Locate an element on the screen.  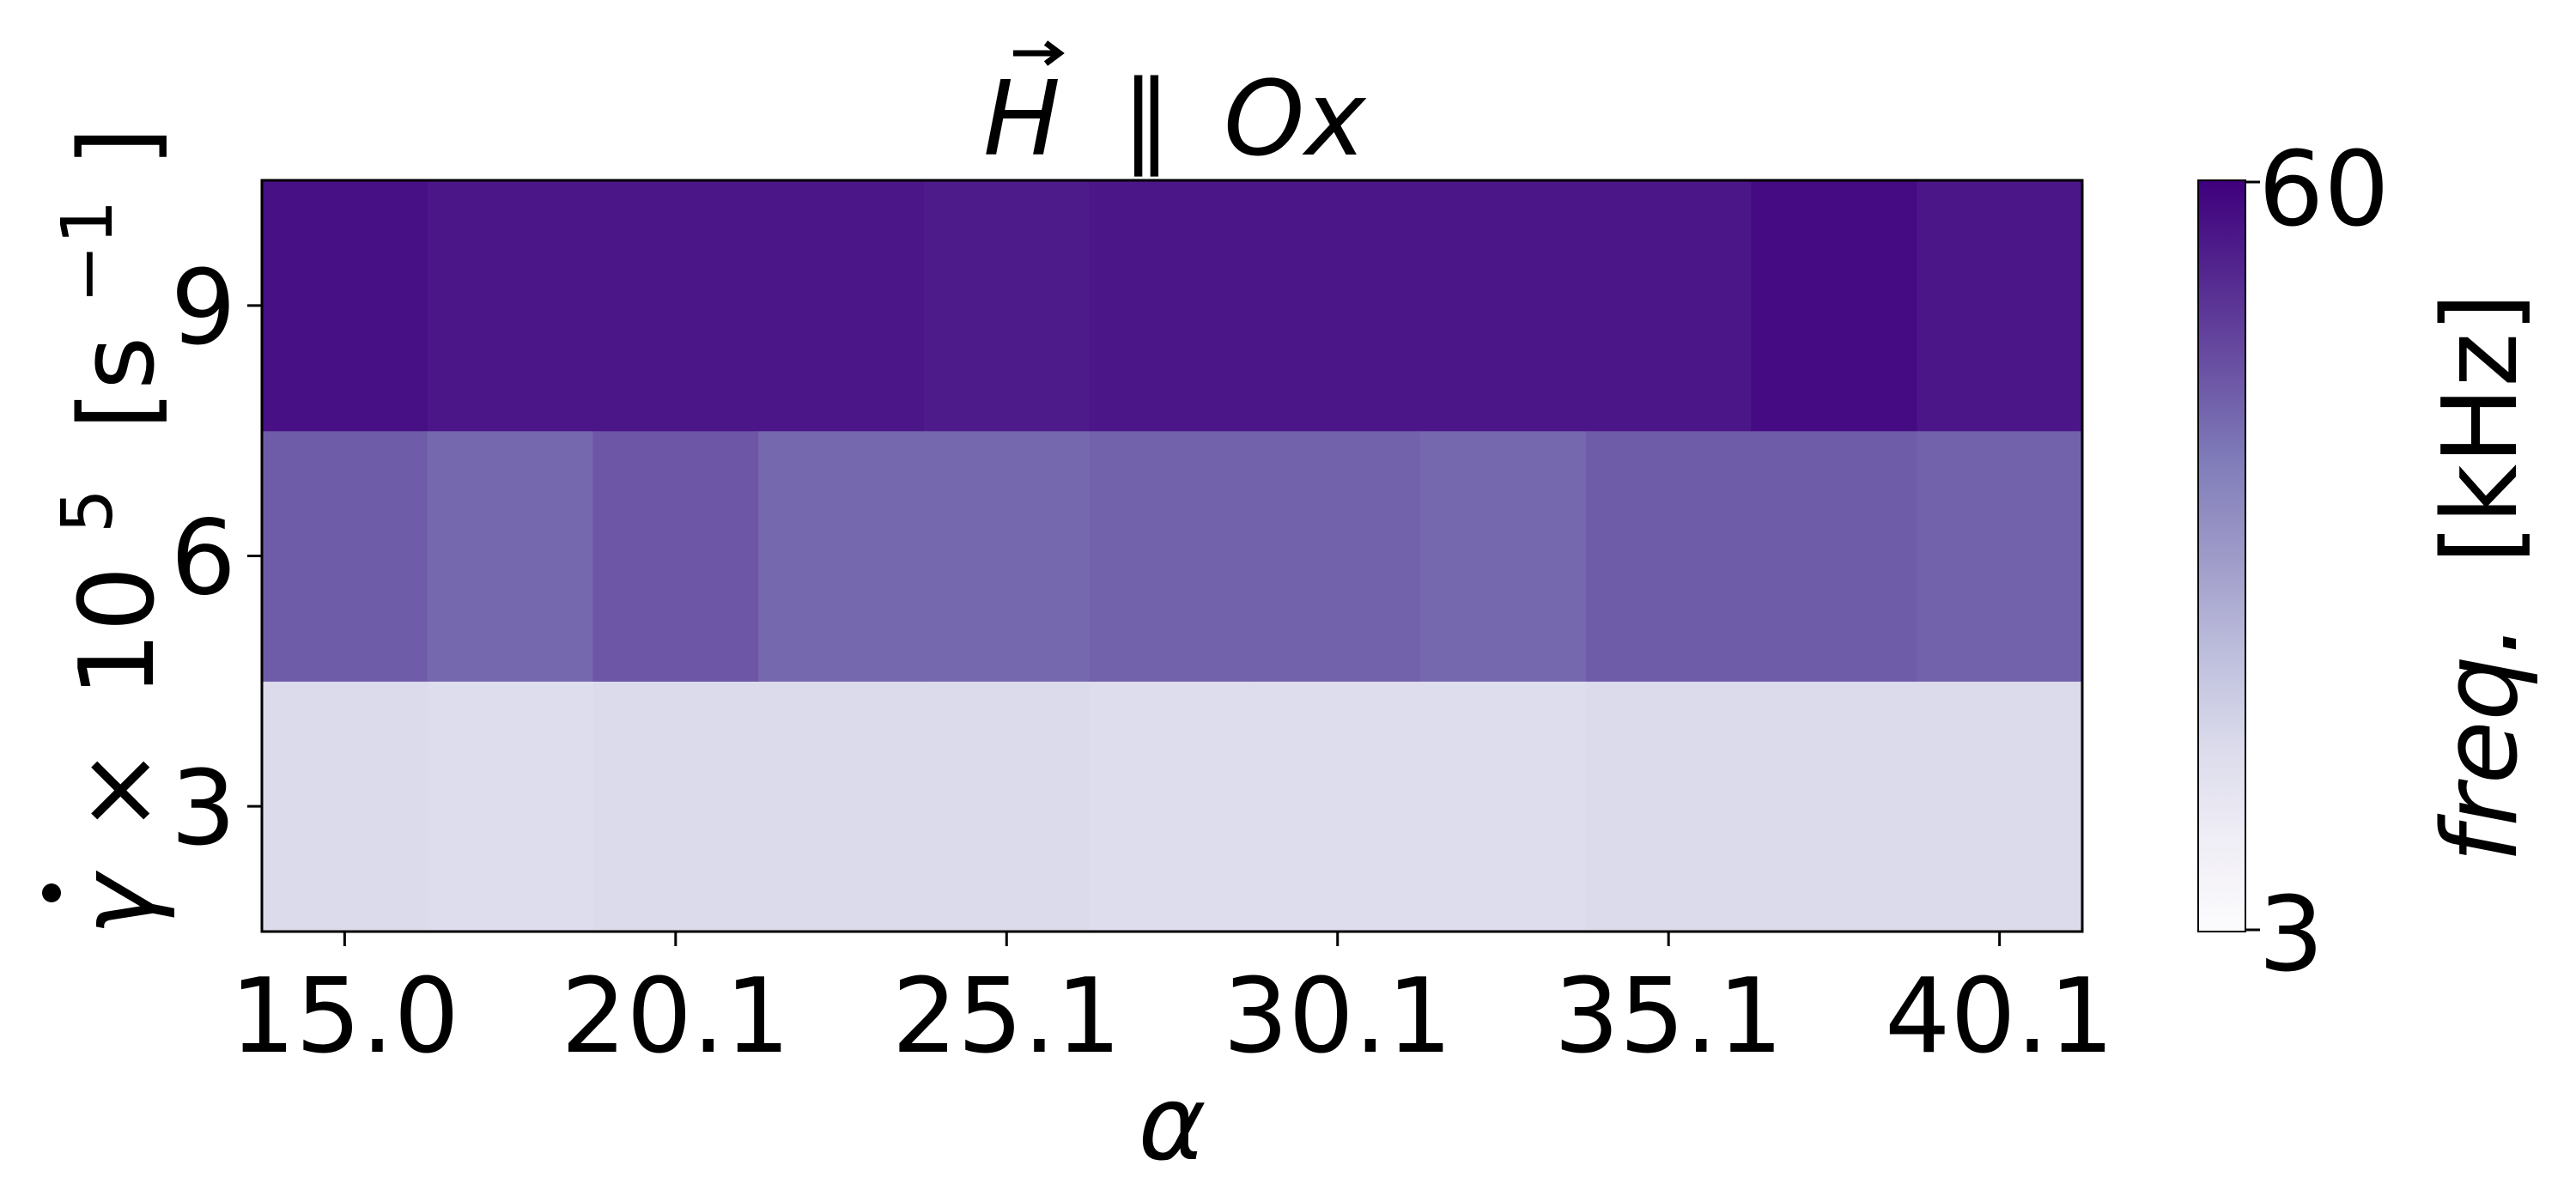
x-axis-label: α is located at coordinates (1172, 1124).